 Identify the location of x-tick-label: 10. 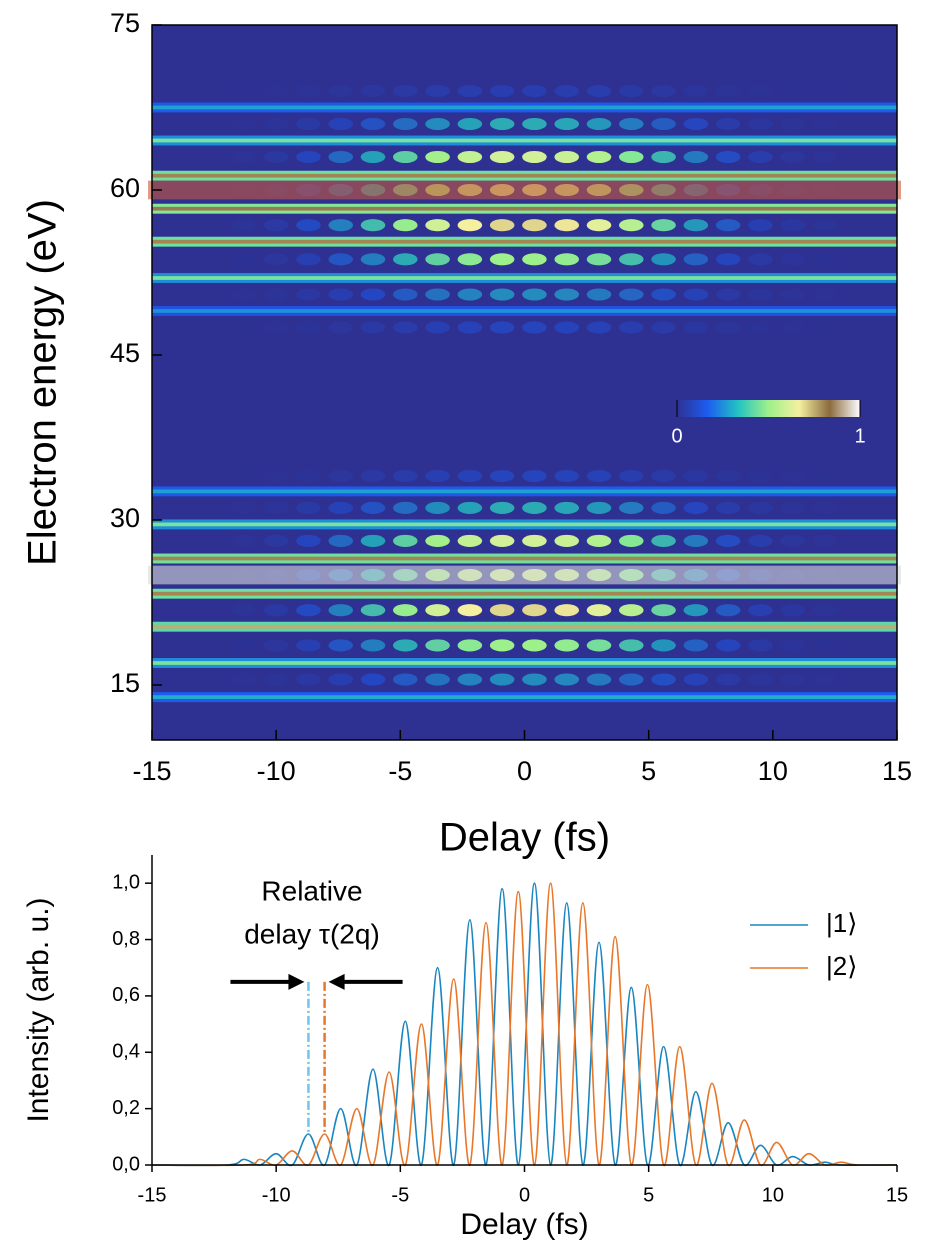
(773, 1195).